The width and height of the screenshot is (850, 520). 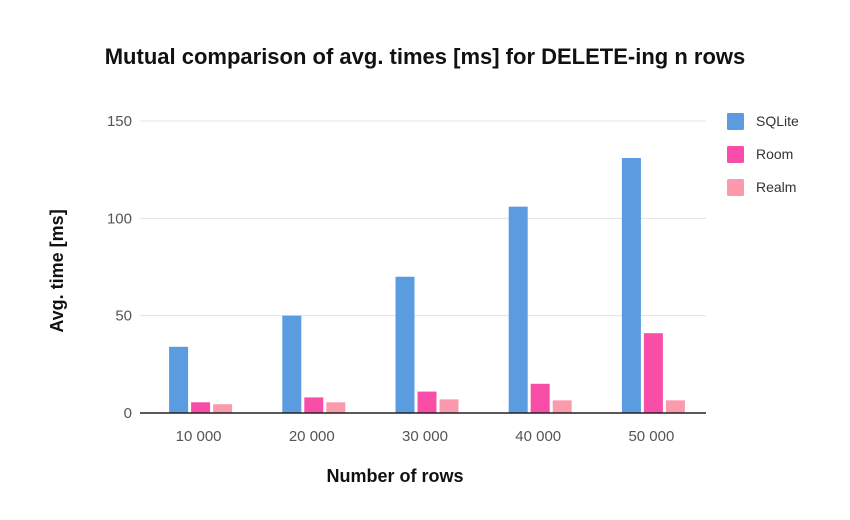 I want to click on legend-label-realm: Realm, so click(x=776, y=187).